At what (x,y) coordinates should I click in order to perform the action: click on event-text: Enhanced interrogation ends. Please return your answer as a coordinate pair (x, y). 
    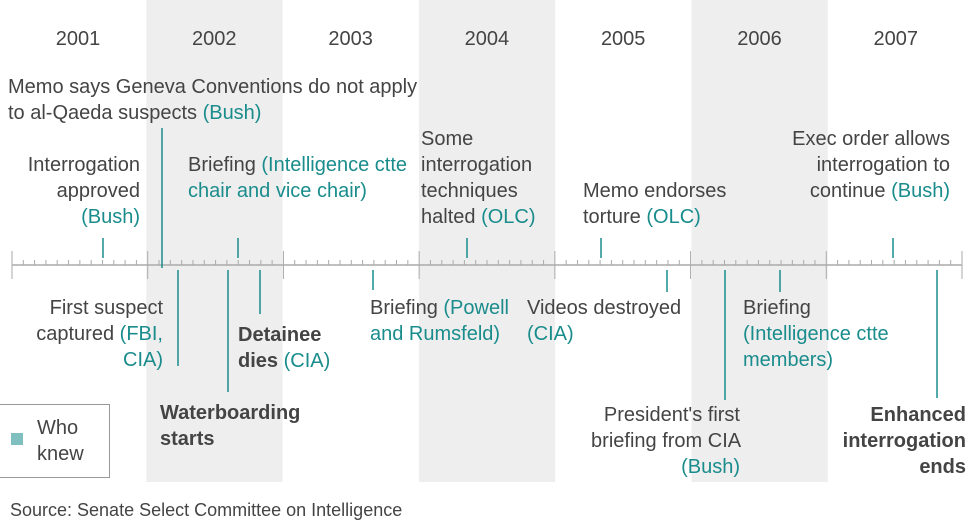
    Looking at the image, I should click on (904, 441).